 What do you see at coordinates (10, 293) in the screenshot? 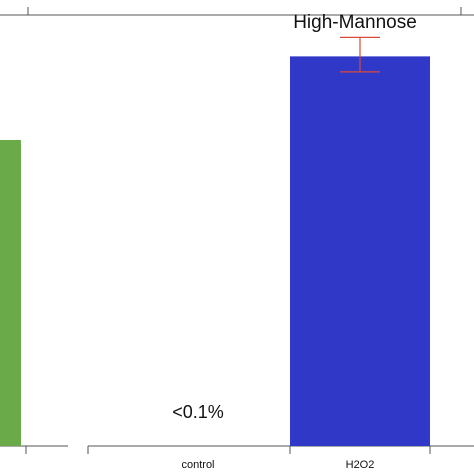
I see `bar-partial-left` at bounding box center [10, 293].